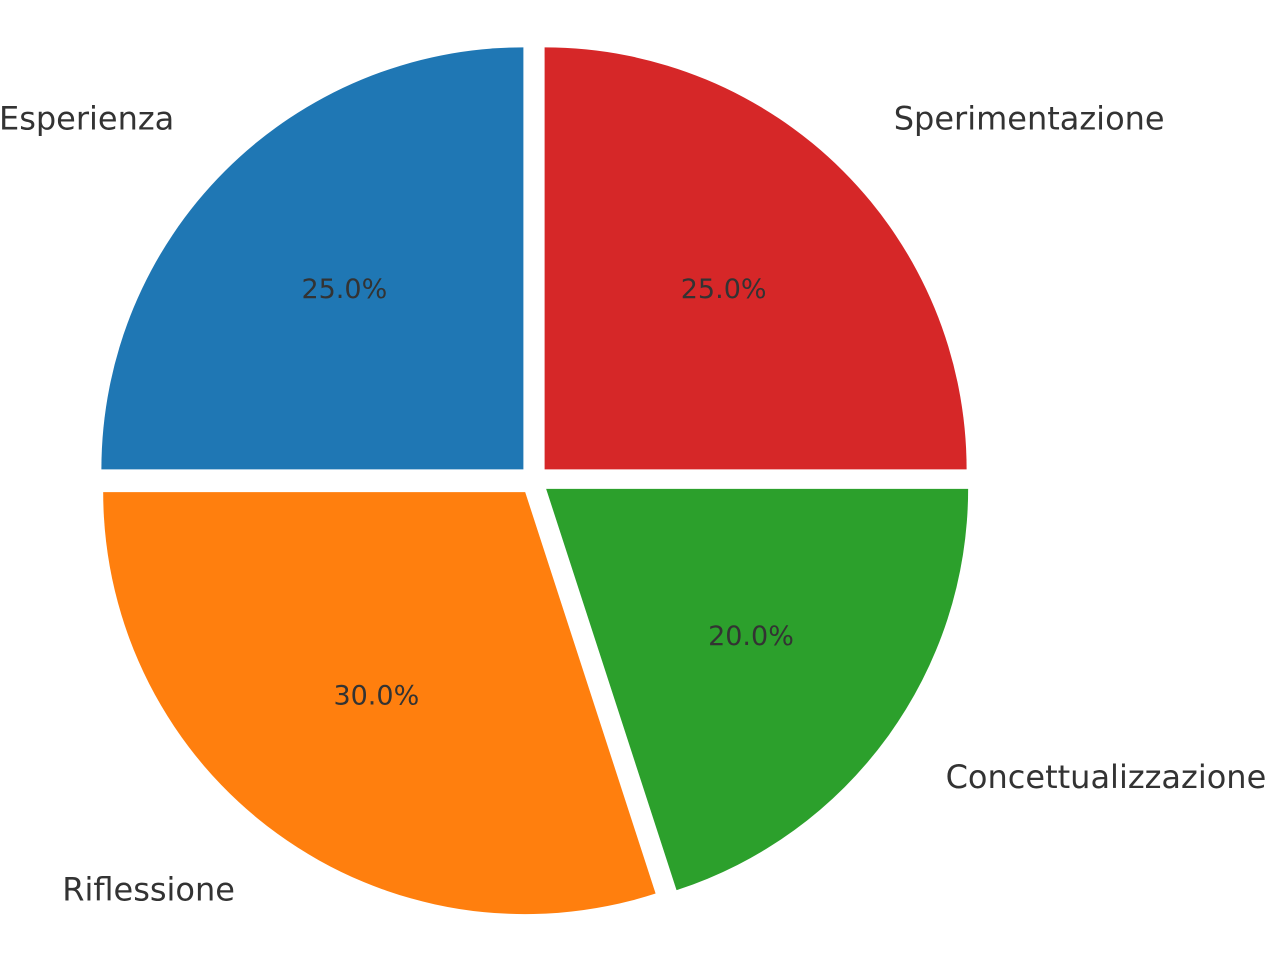 This screenshot has height=964, width=1266. Describe the element at coordinates (148, 890) in the screenshot. I see `slice-label-riflessione: Riflessione` at that location.